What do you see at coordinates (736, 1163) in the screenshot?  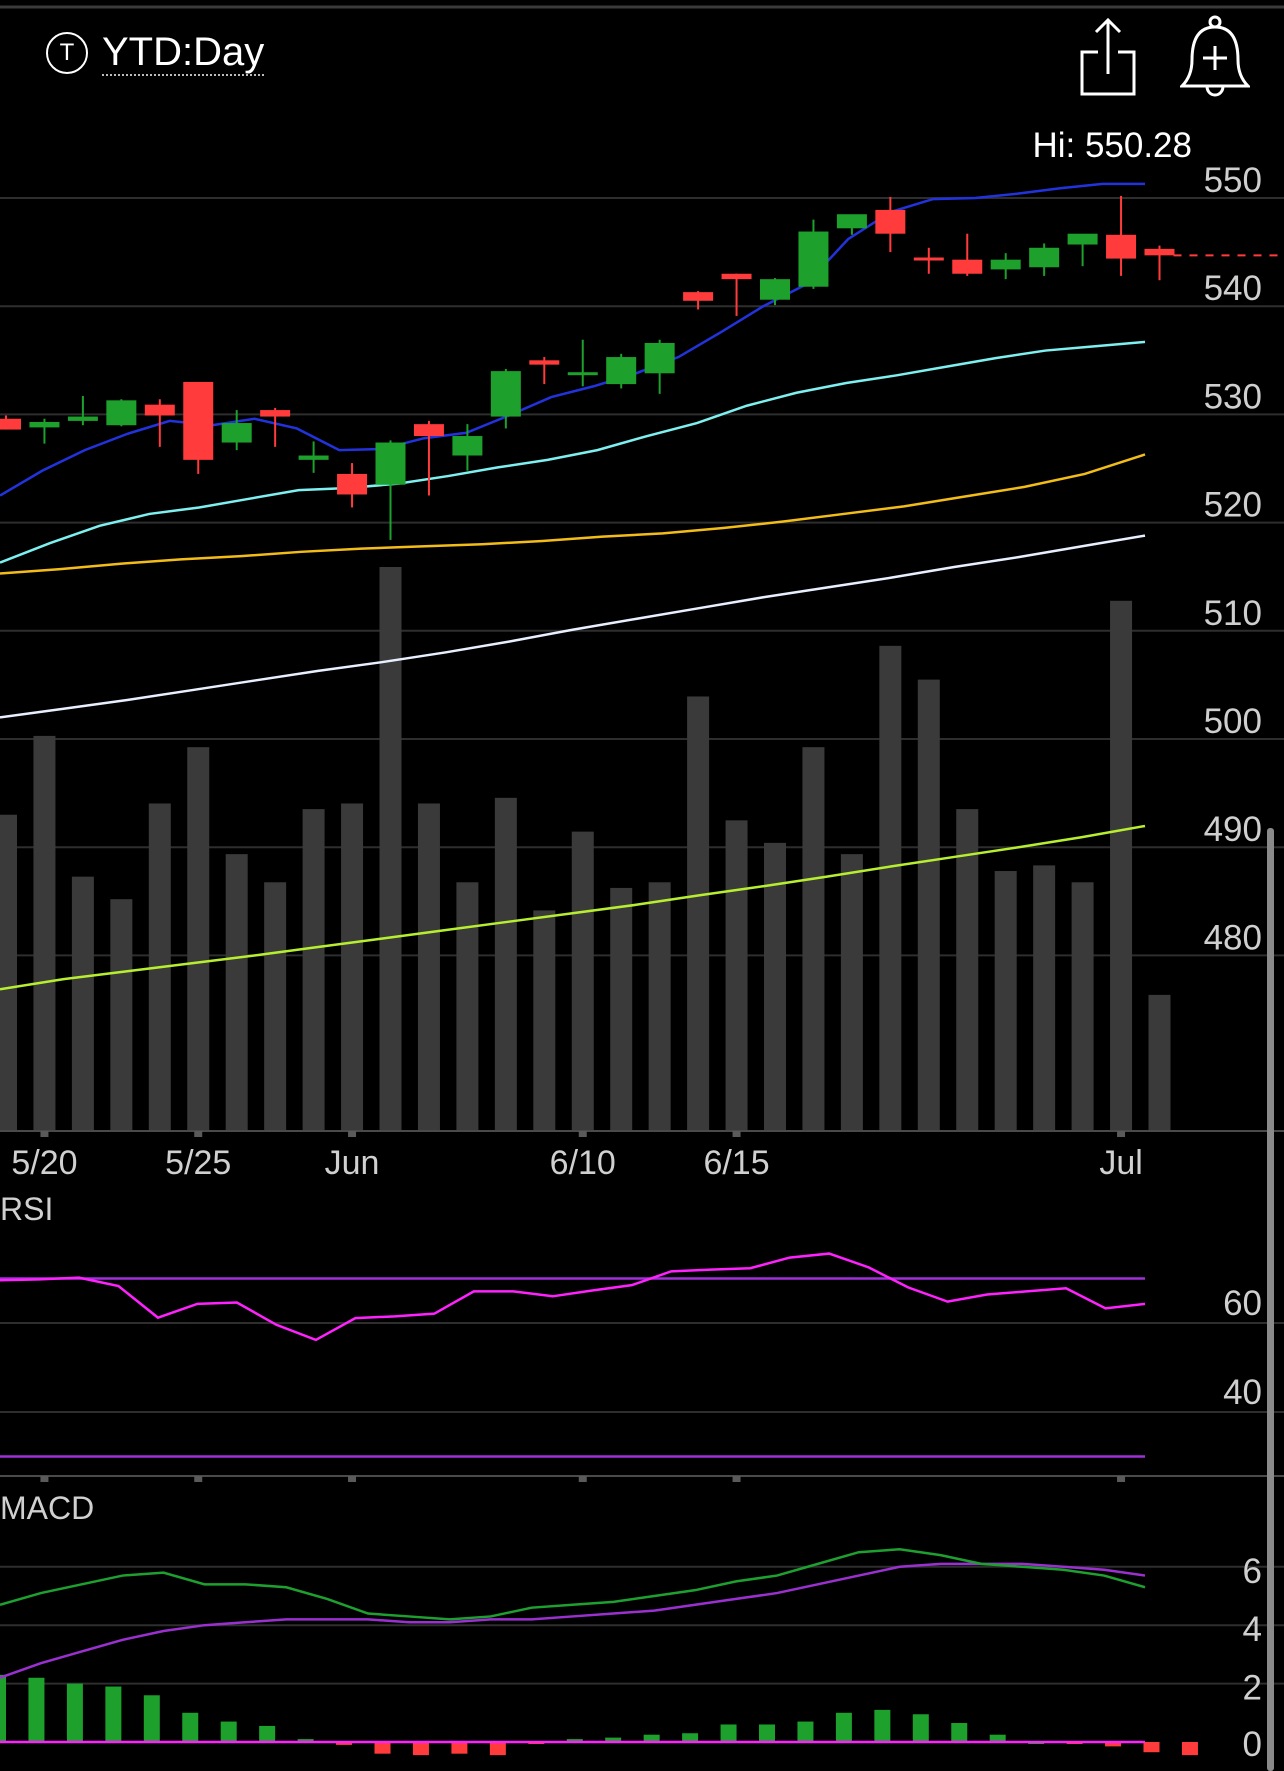 I see `x-tick-label: 6/15` at bounding box center [736, 1163].